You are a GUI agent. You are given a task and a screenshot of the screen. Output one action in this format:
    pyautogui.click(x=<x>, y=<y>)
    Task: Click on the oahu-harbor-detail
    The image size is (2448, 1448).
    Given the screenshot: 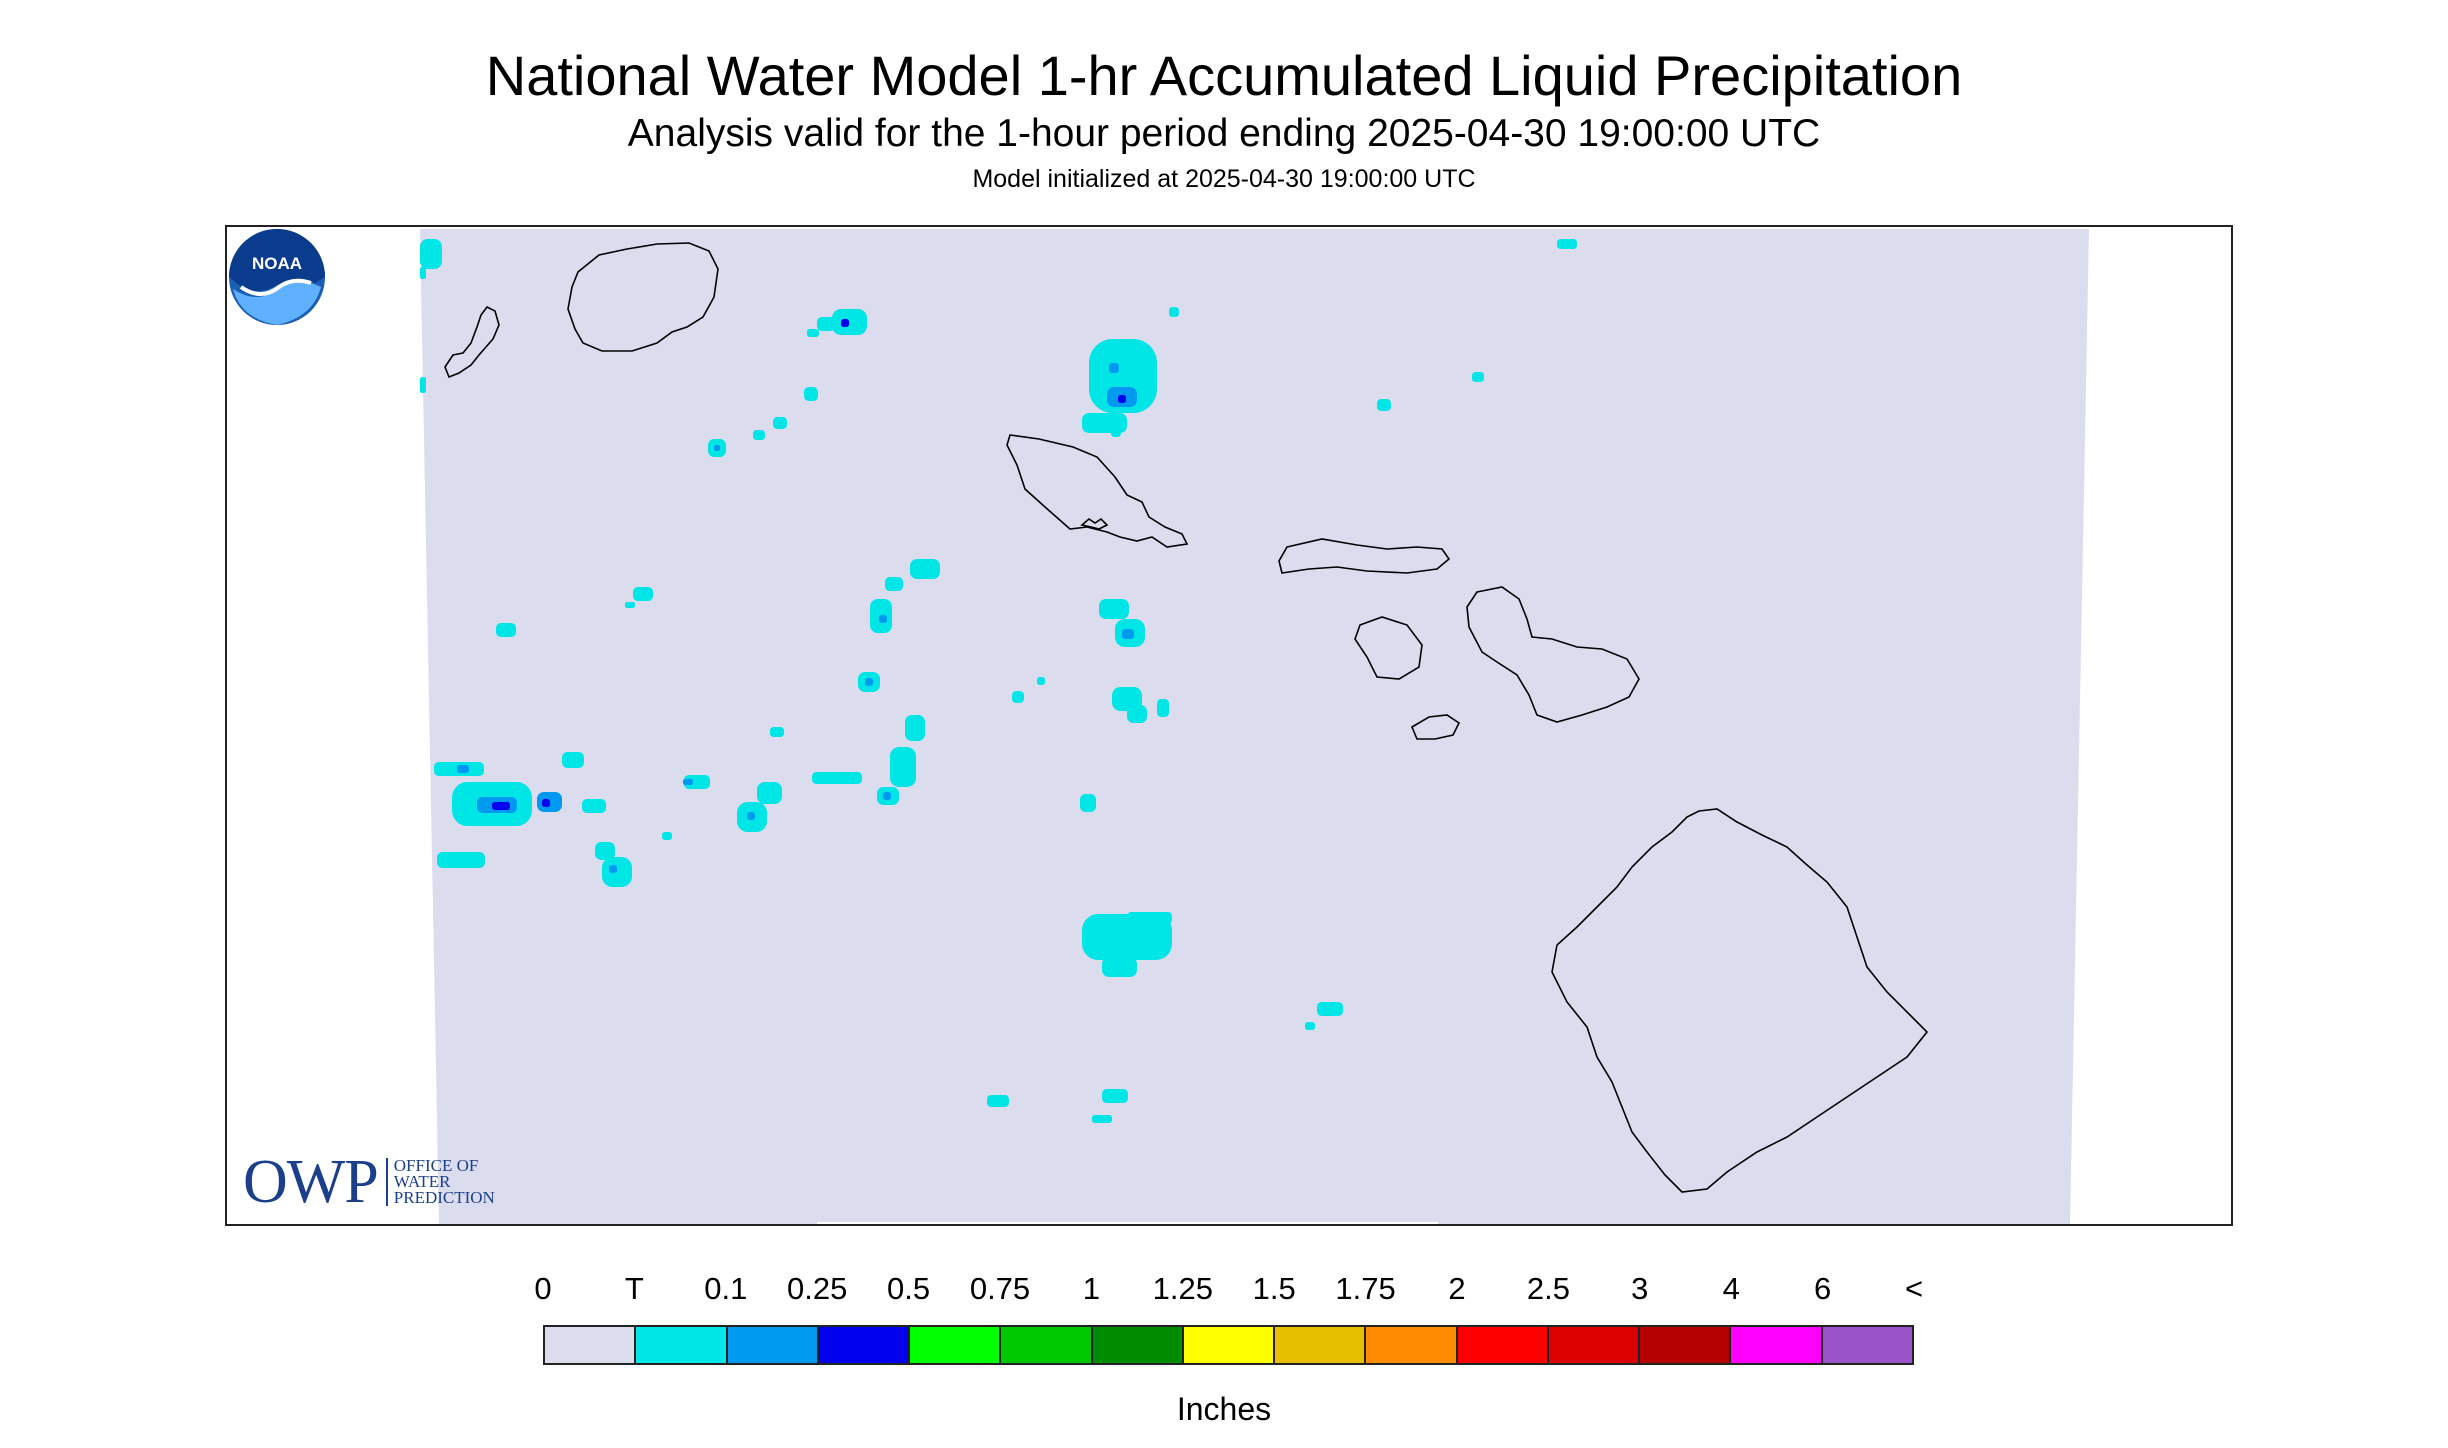 What is the action you would take?
    pyautogui.click(x=1094, y=523)
    